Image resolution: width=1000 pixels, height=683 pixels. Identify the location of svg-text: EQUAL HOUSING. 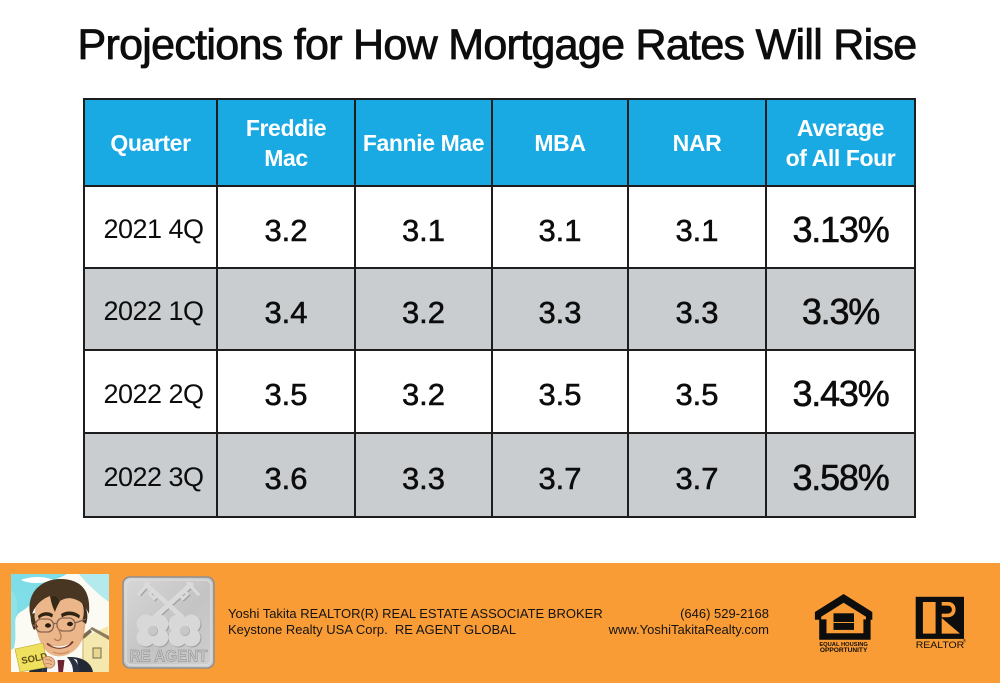
(843, 645).